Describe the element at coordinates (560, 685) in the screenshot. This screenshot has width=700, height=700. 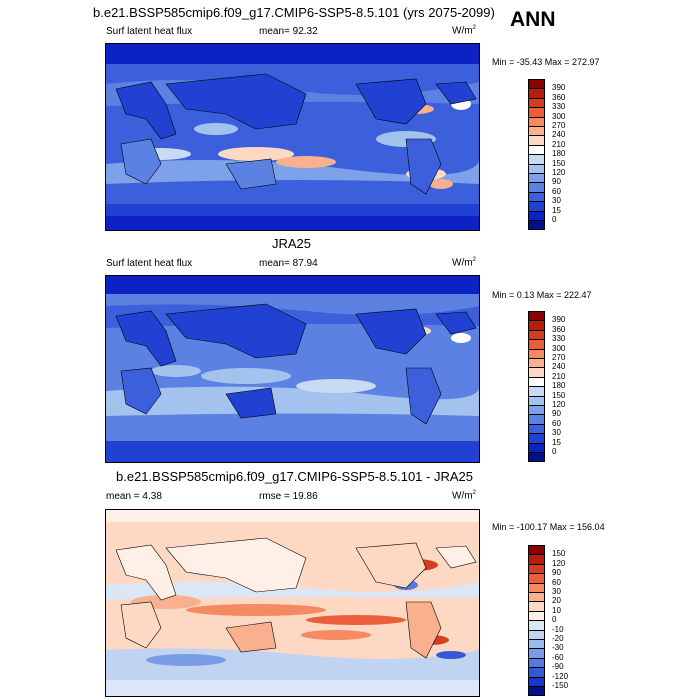
I see `colorbar-tick-label: -150` at that location.